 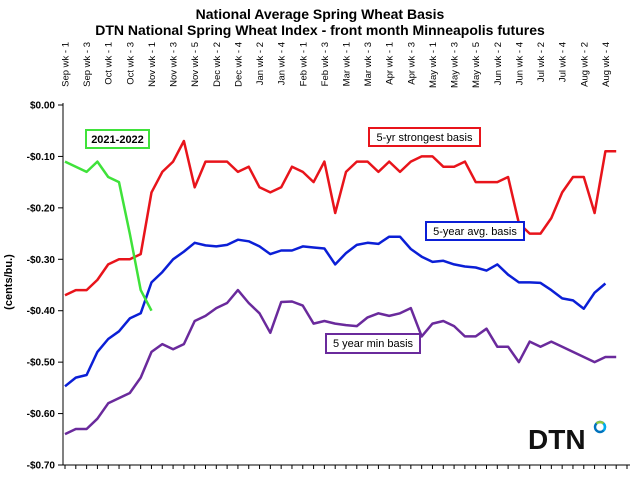 I want to click on x-tick-label: Apr wk - 3, so click(x=411, y=63).